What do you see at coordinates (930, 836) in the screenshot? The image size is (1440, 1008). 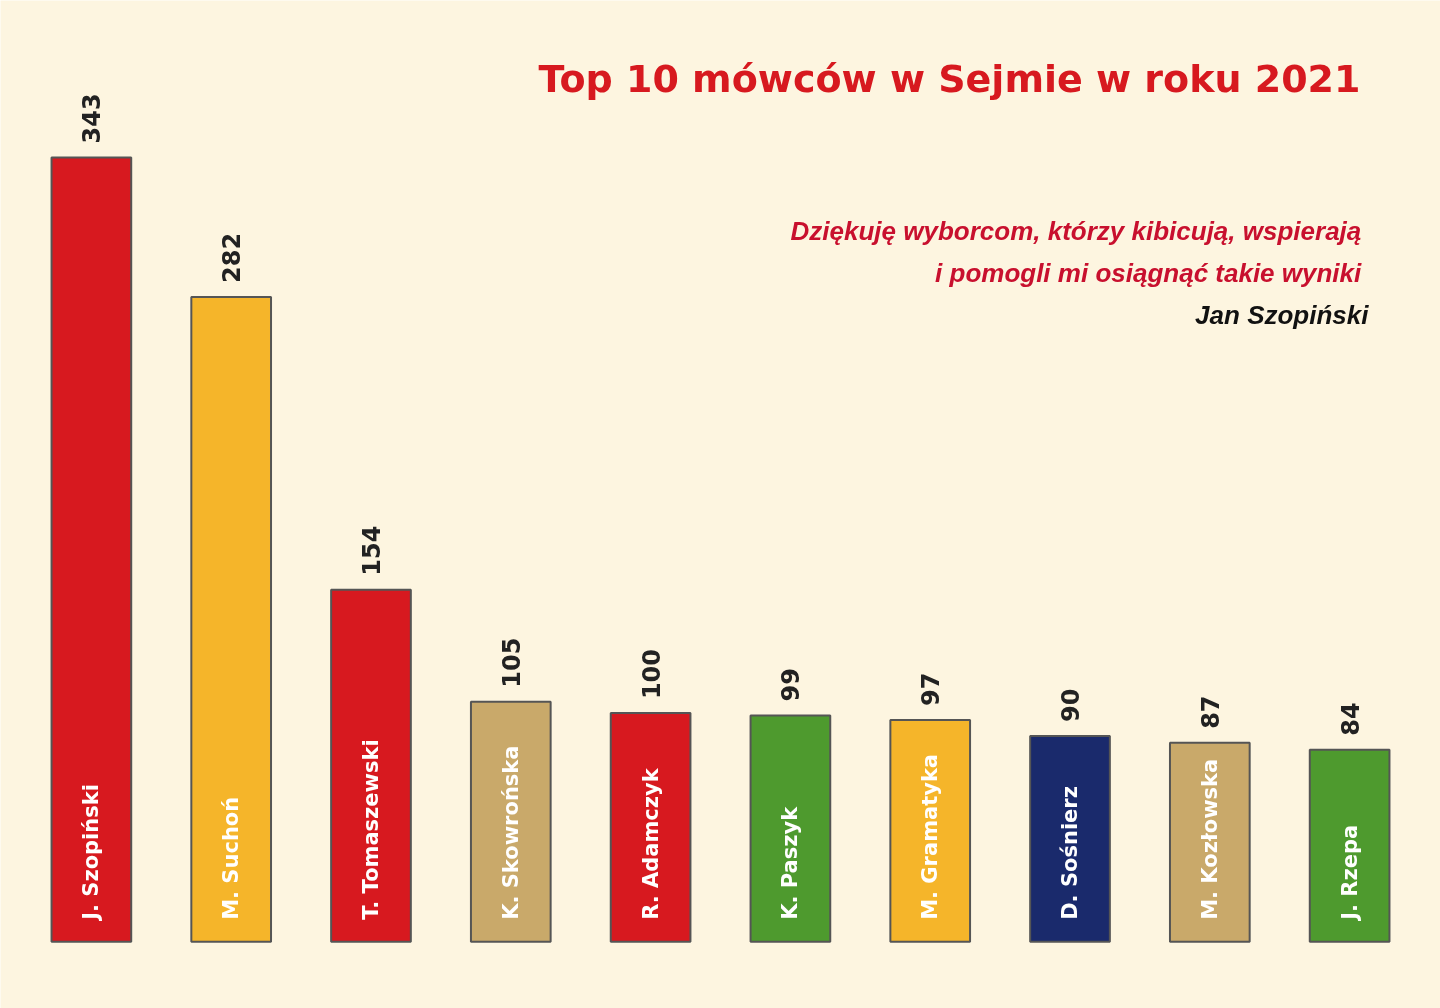 I see `x-tick-label: M. Gramatyka` at bounding box center [930, 836].